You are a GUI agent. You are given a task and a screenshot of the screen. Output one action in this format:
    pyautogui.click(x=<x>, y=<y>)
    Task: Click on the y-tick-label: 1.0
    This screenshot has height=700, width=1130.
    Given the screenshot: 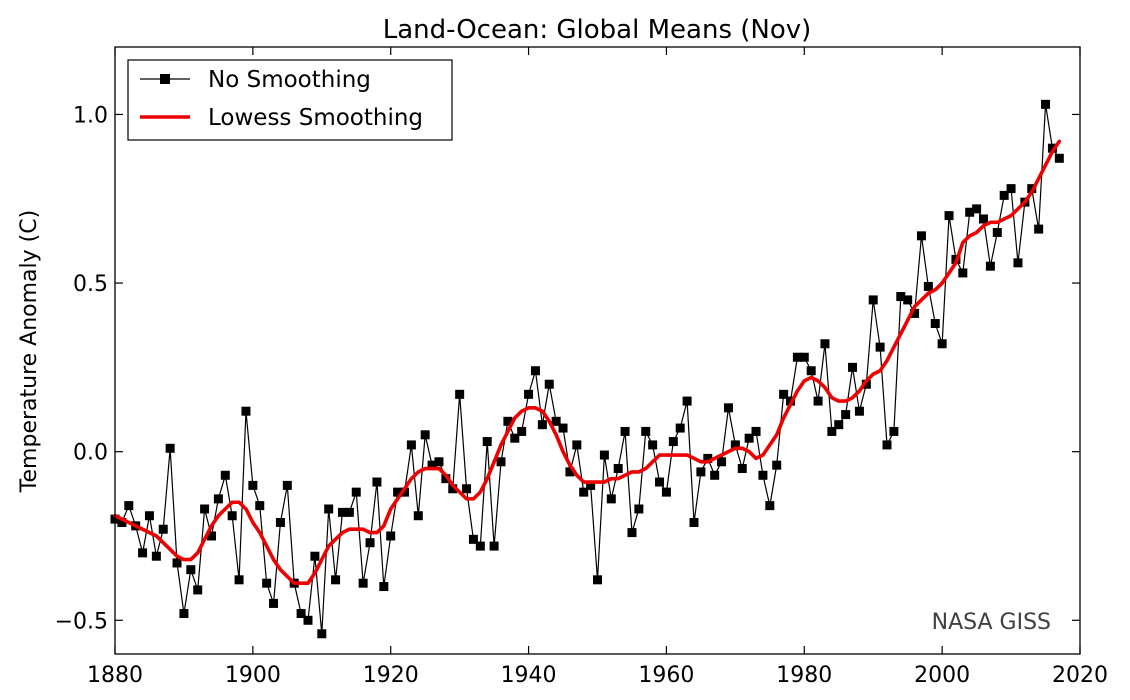 What is the action you would take?
    pyautogui.click(x=90, y=115)
    